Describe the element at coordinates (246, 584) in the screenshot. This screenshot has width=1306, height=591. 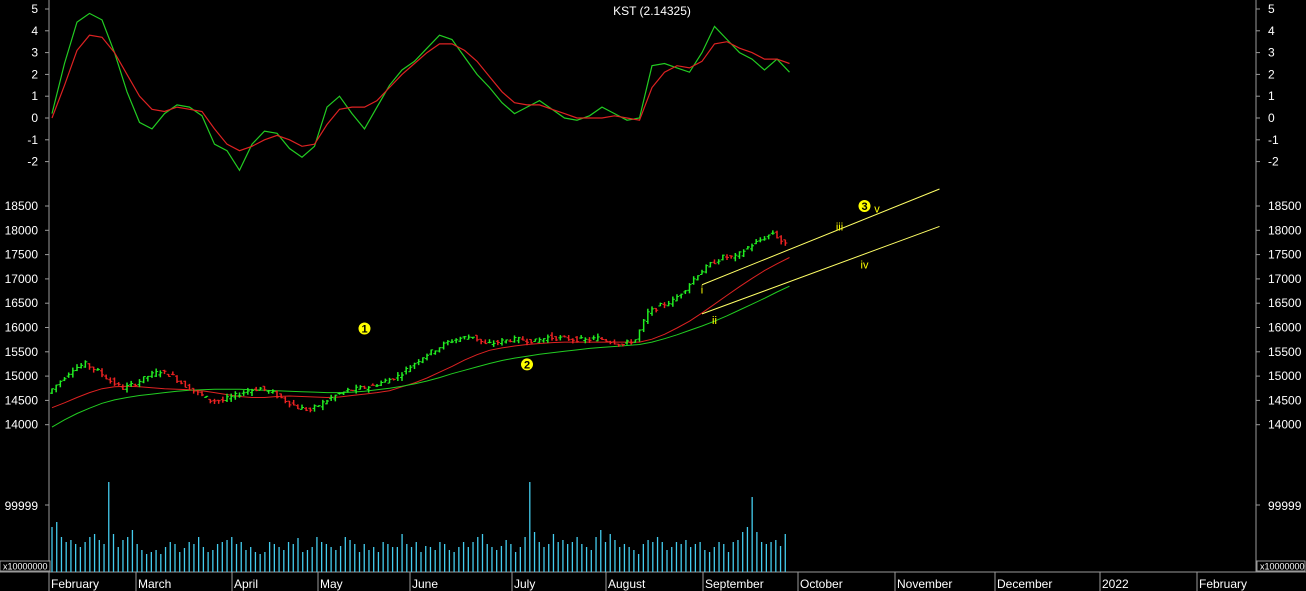
I see `x-tick-label: April` at that location.